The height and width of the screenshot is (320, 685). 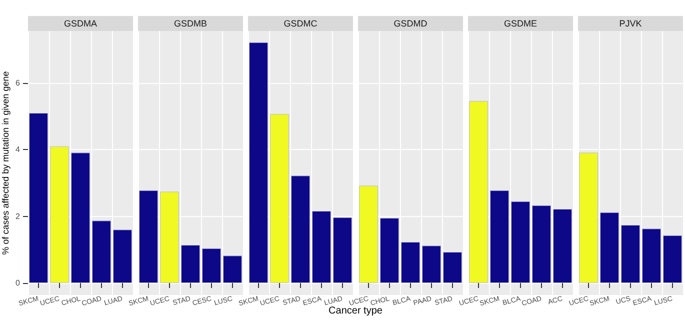 What do you see at coordinates (18, 283) in the screenshot?
I see `y-tick-label: 0` at bounding box center [18, 283].